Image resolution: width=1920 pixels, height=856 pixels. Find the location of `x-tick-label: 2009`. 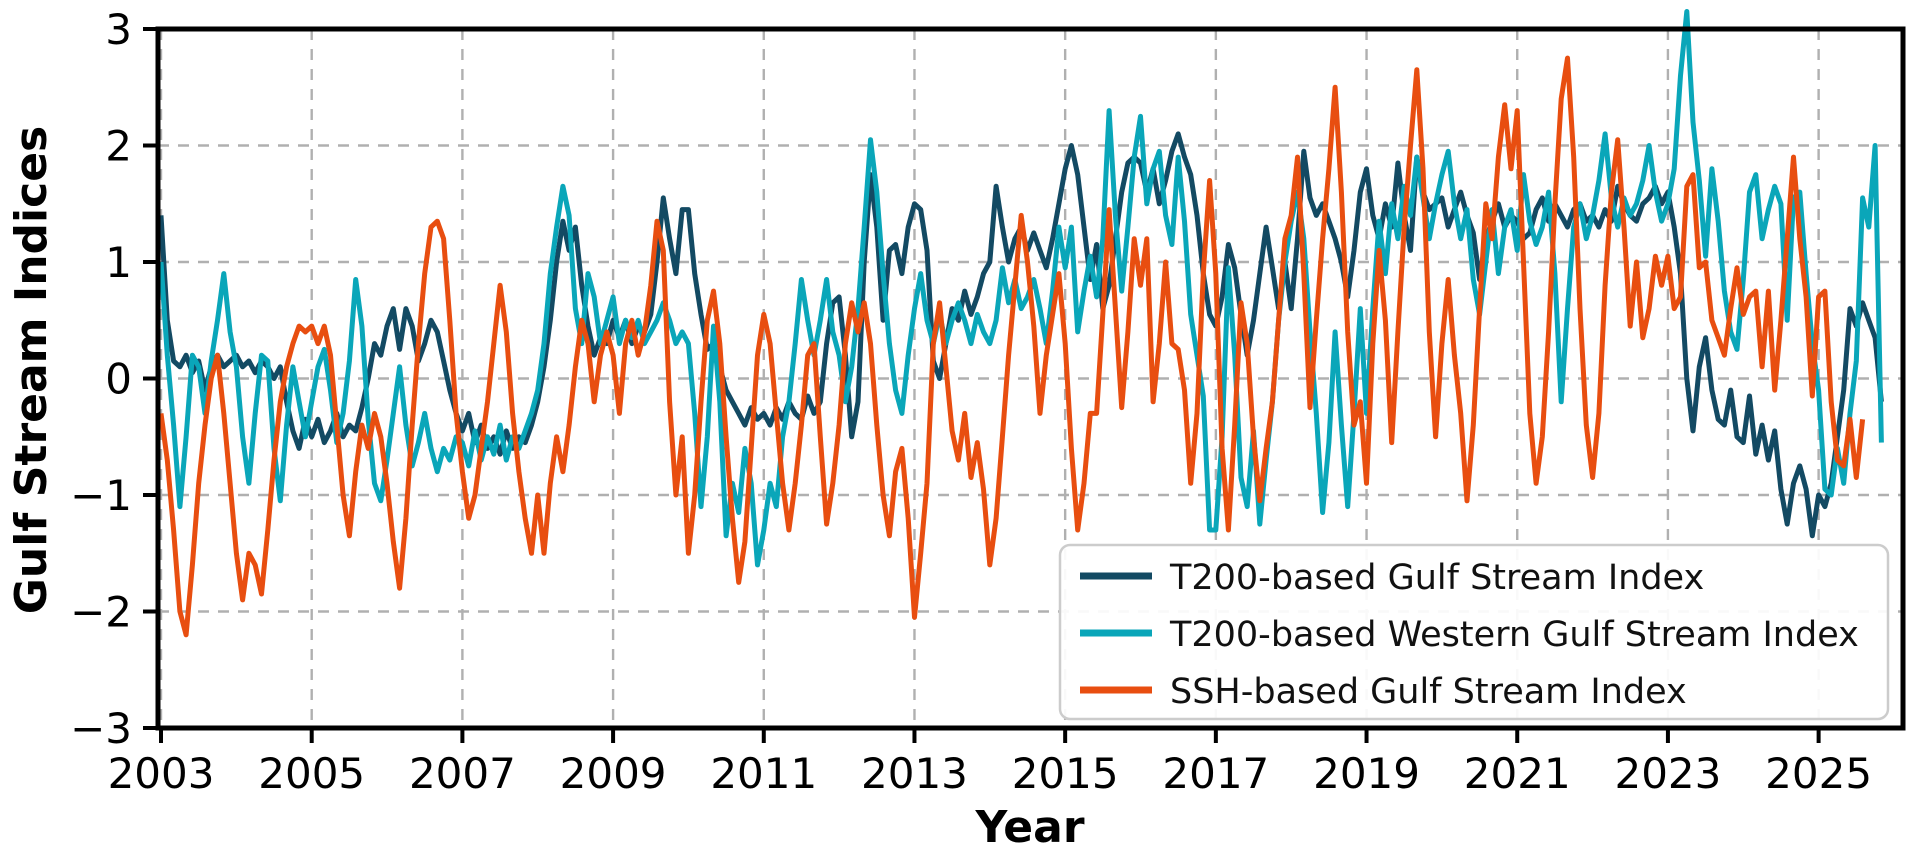

x-tick-label: 2009 is located at coordinates (613, 773).